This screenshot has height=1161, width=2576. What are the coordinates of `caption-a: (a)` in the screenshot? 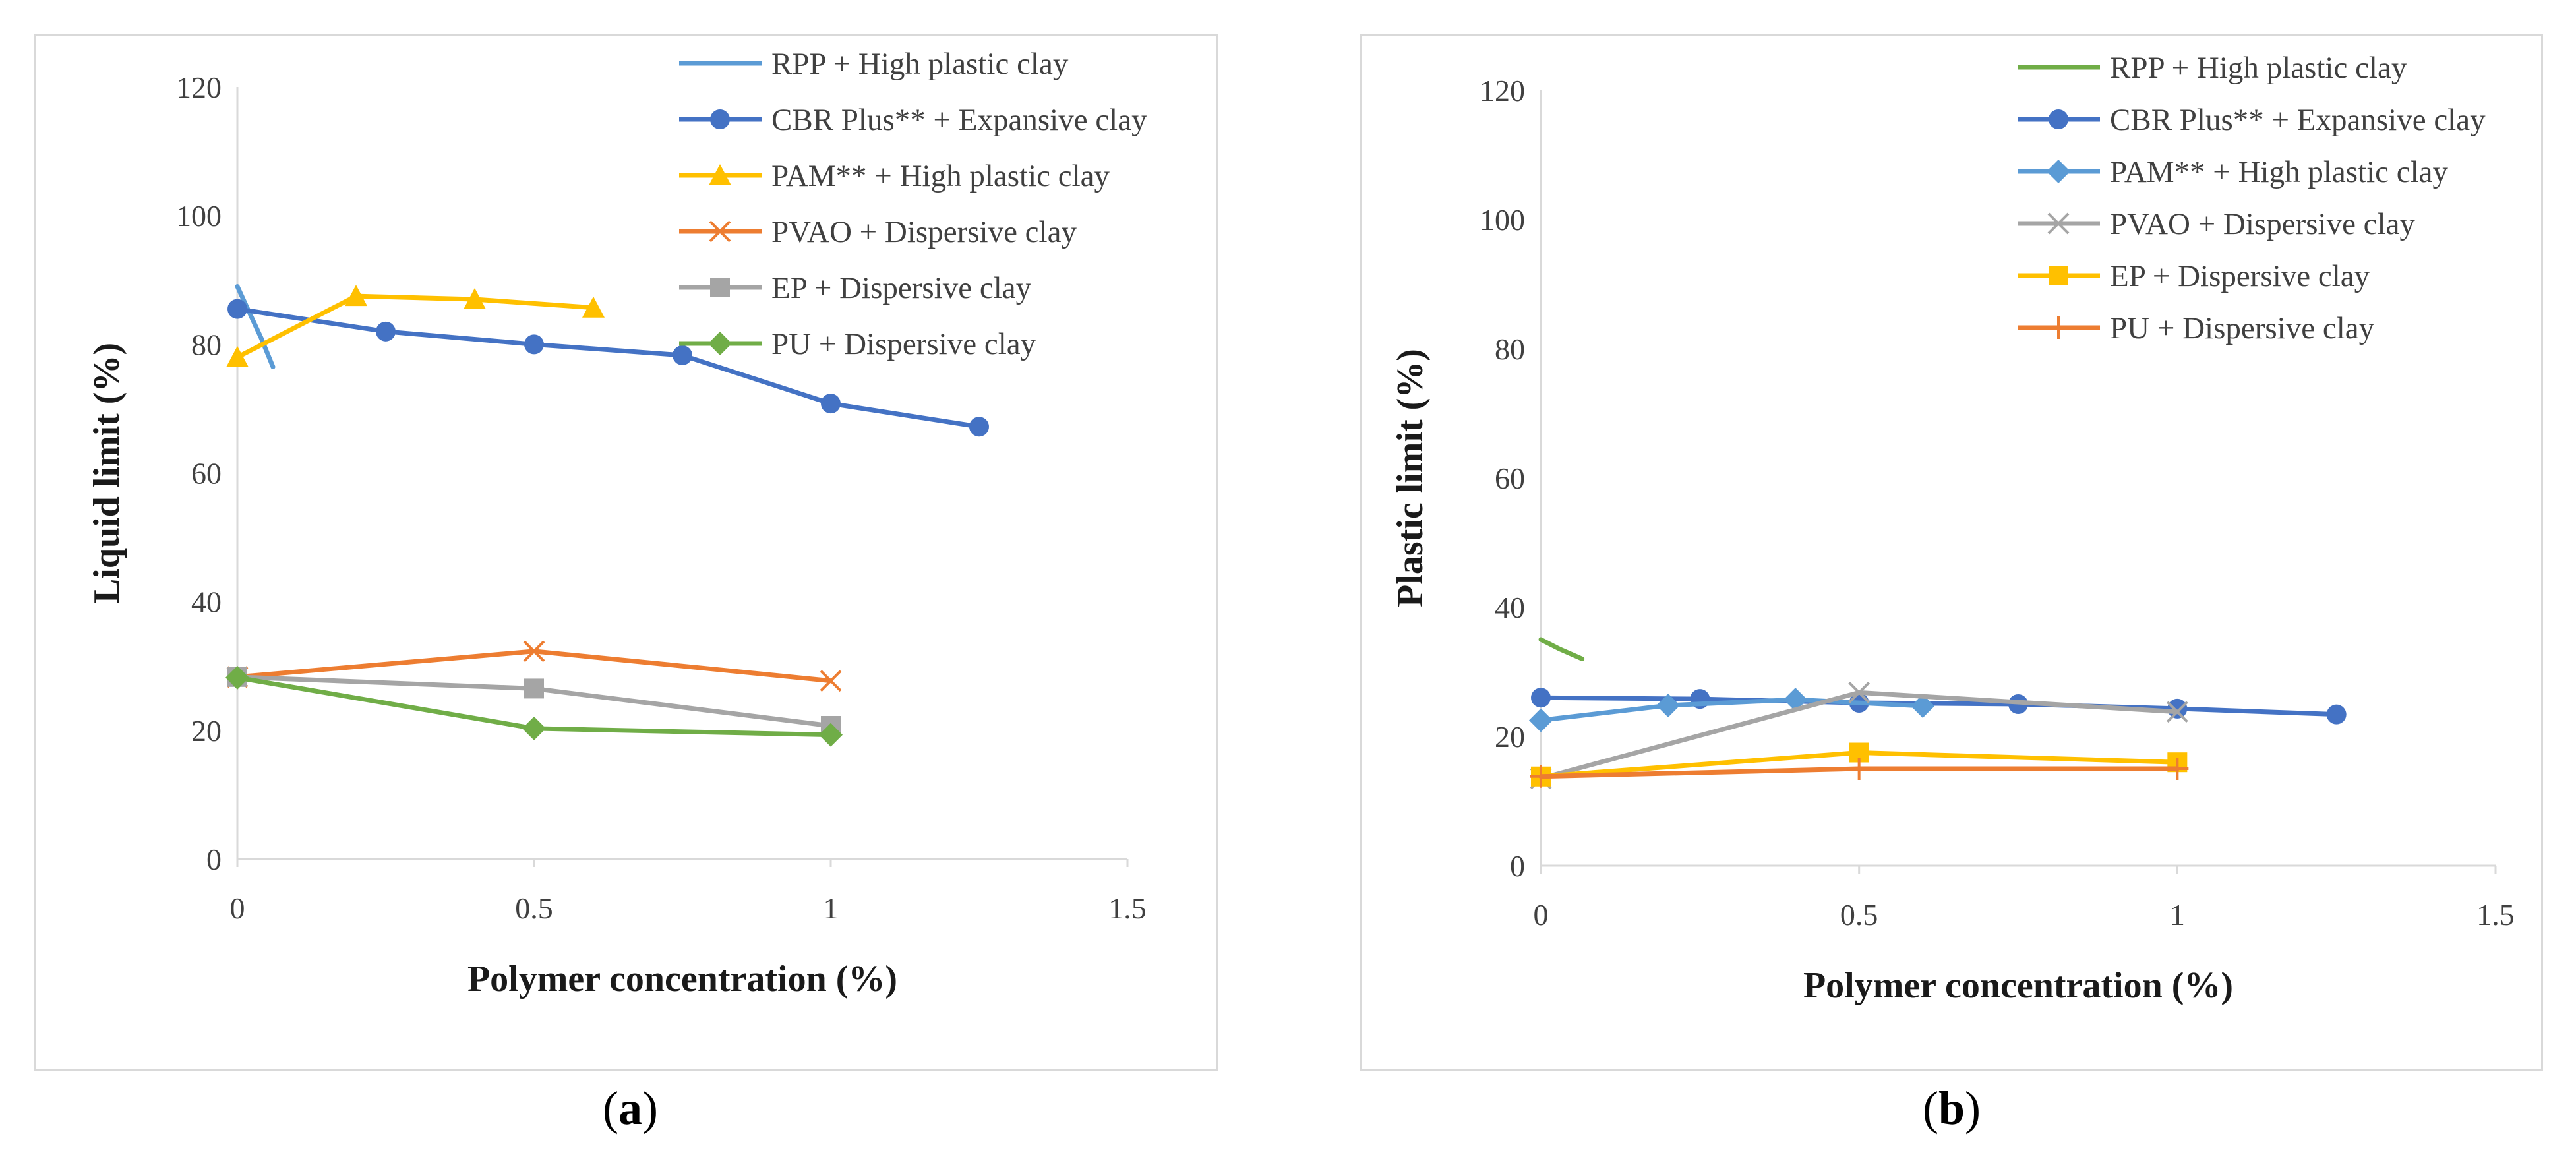 It's located at (630, 1108).